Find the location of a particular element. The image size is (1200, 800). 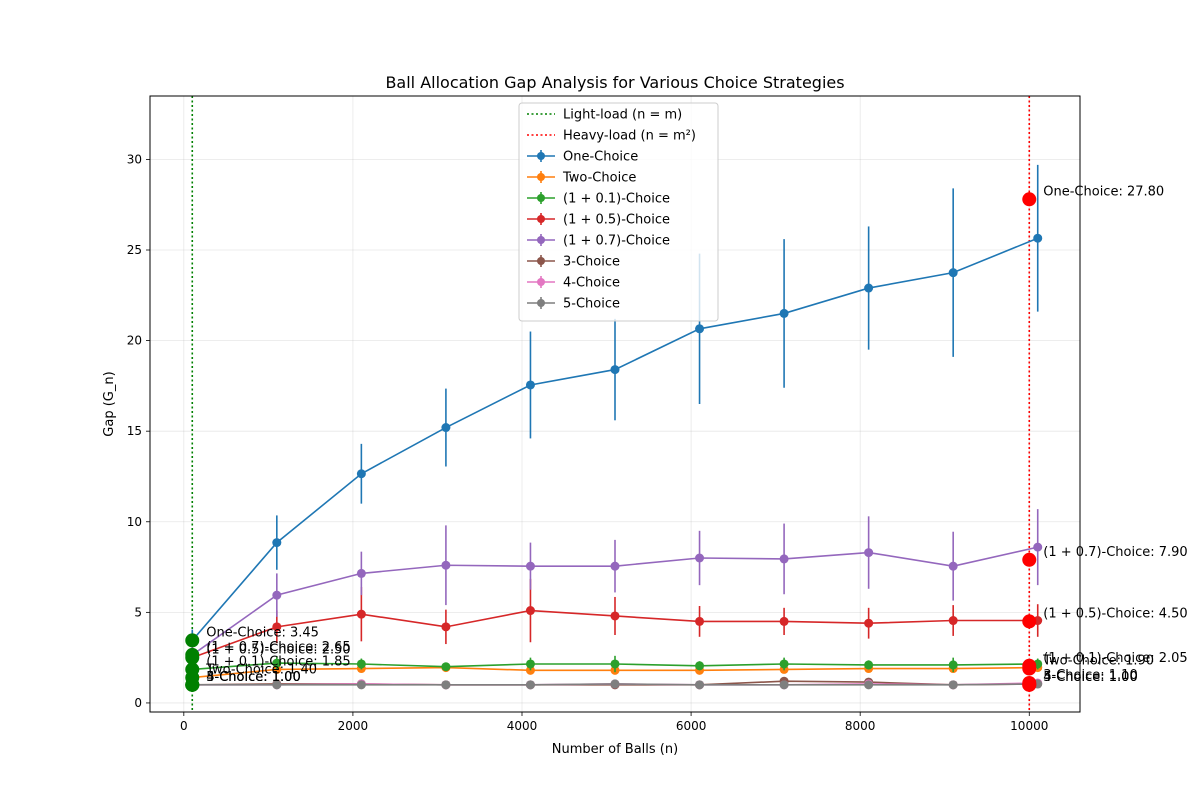

x-tick-label: 6000 is located at coordinates (691, 726).